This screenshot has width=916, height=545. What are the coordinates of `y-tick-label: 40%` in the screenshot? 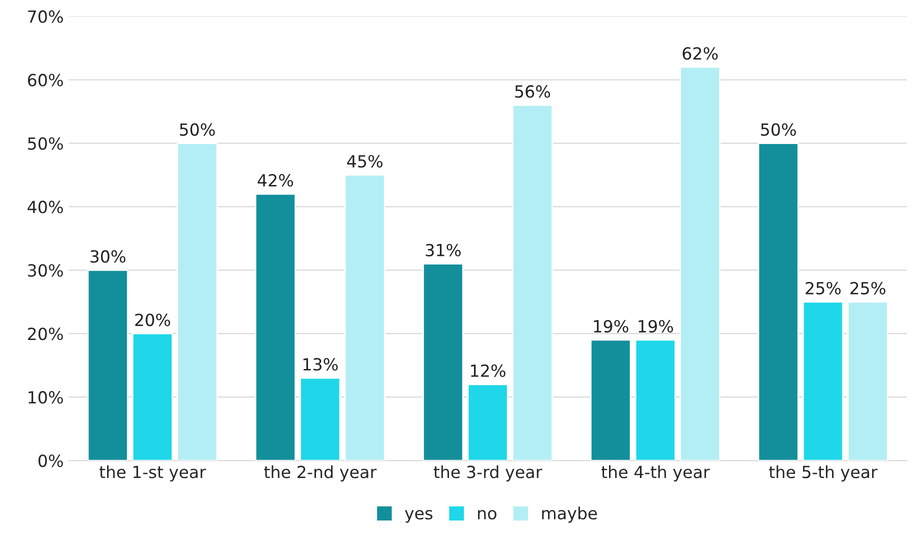 It's located at (45, 207).